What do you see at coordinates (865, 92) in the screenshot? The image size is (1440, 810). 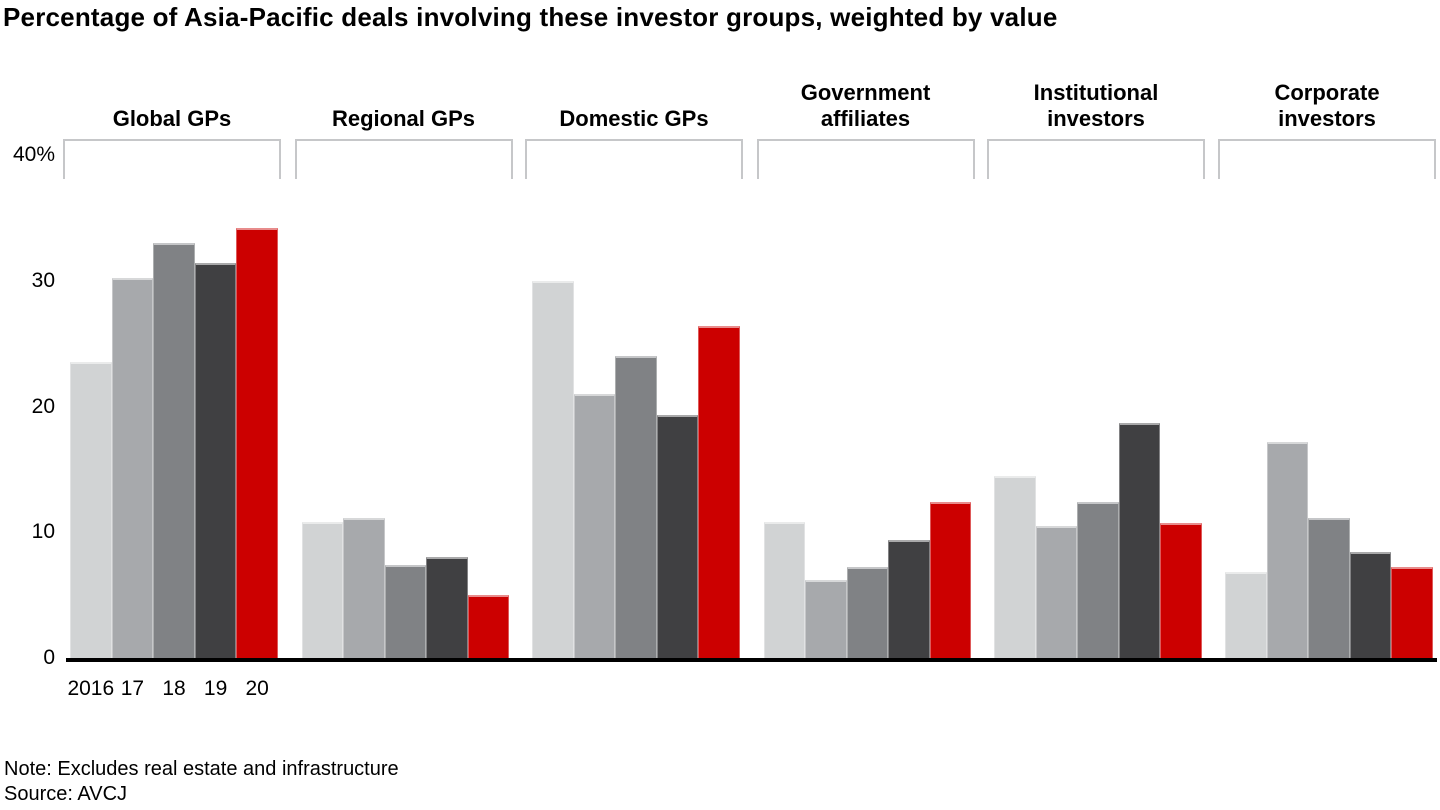 I see `group-label-line: Government` at bounding box center [865, 92].